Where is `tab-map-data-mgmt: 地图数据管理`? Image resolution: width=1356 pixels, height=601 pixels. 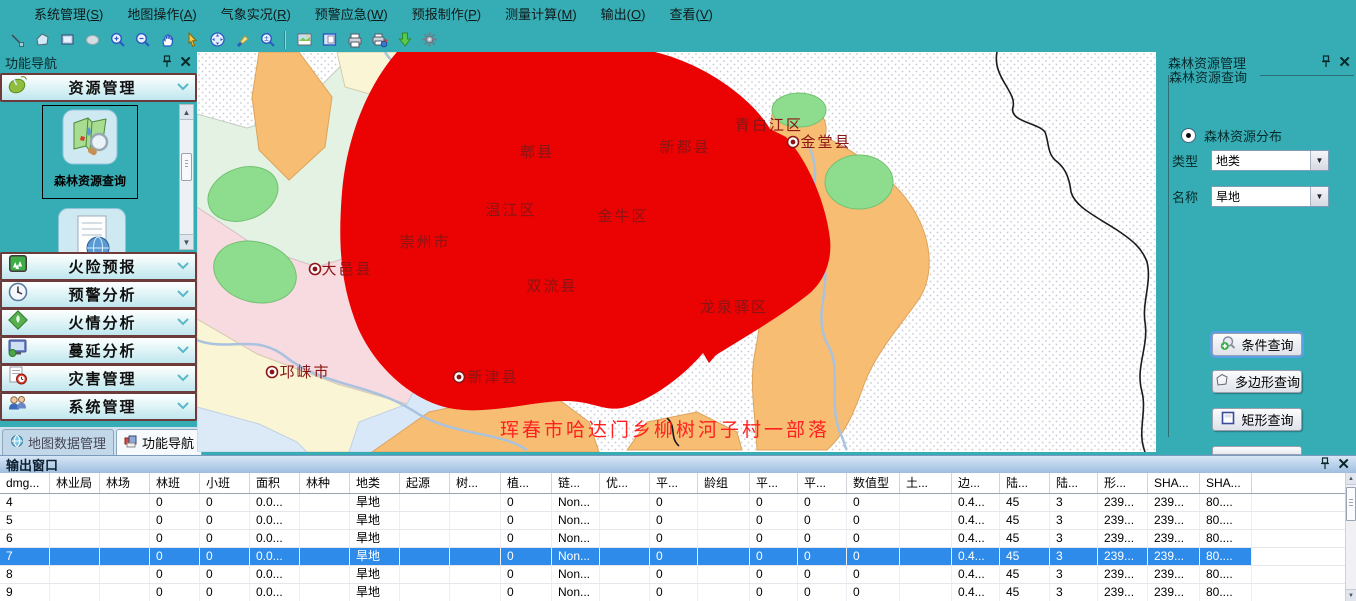 tab-map-data-mgmt: 地图数据管理 is located at coordinates (58, 442).